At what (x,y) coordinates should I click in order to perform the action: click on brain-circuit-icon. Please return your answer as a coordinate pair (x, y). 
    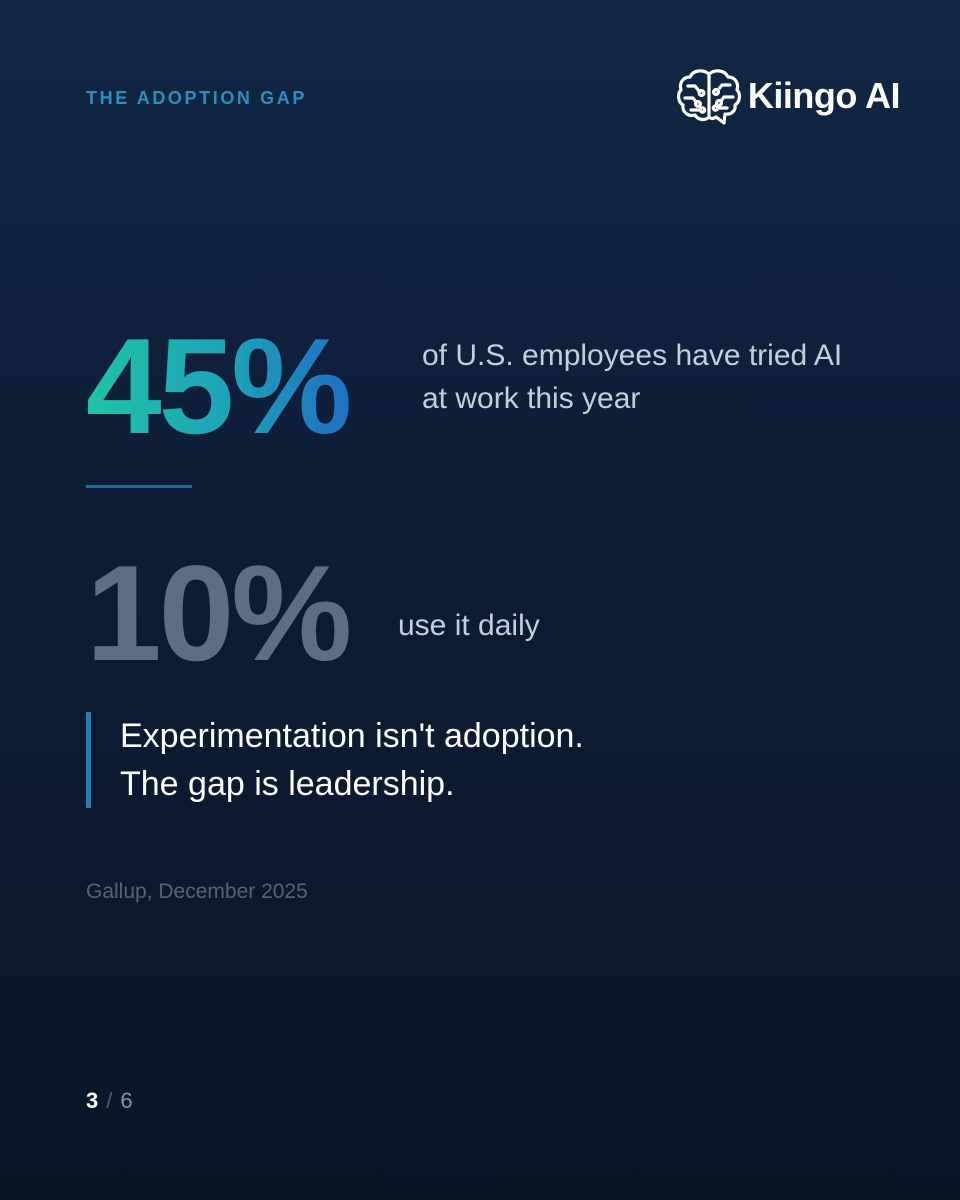
    Looking at the image, I should click on (708, 97).